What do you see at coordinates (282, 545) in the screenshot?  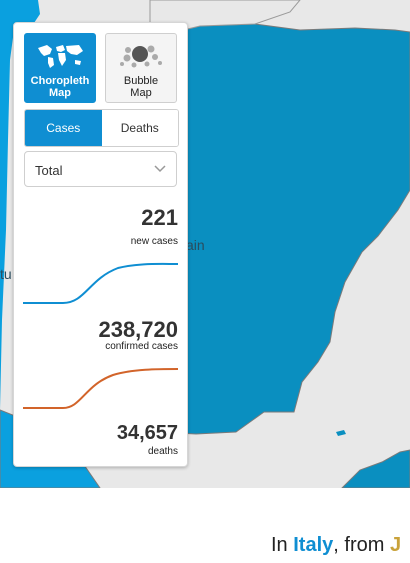 I see `intro-prefix: In` at bounding box center [282, 545].